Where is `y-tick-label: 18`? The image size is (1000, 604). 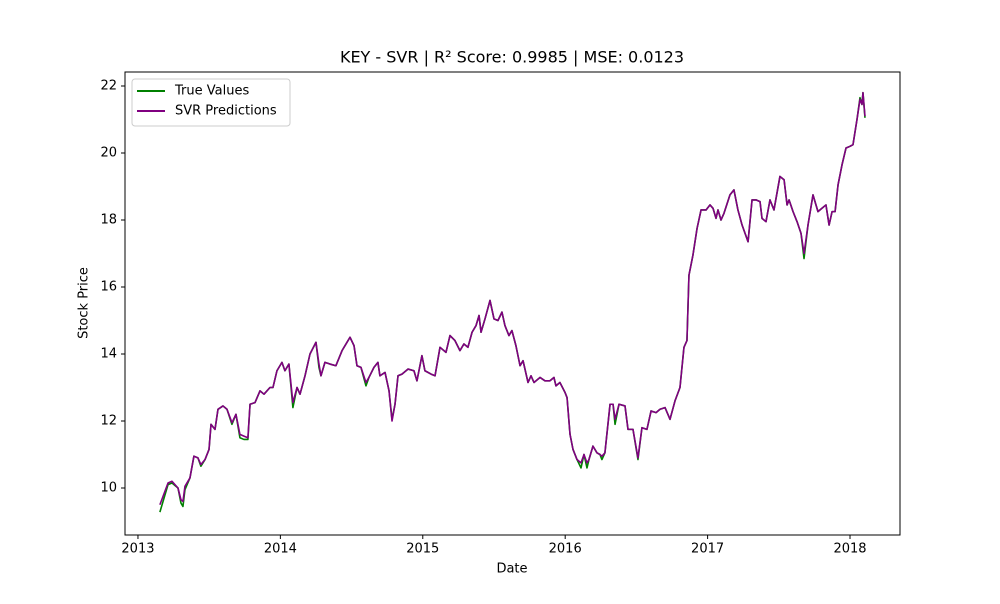
y-tick-label: 18 is located at coordinates (108, 220).